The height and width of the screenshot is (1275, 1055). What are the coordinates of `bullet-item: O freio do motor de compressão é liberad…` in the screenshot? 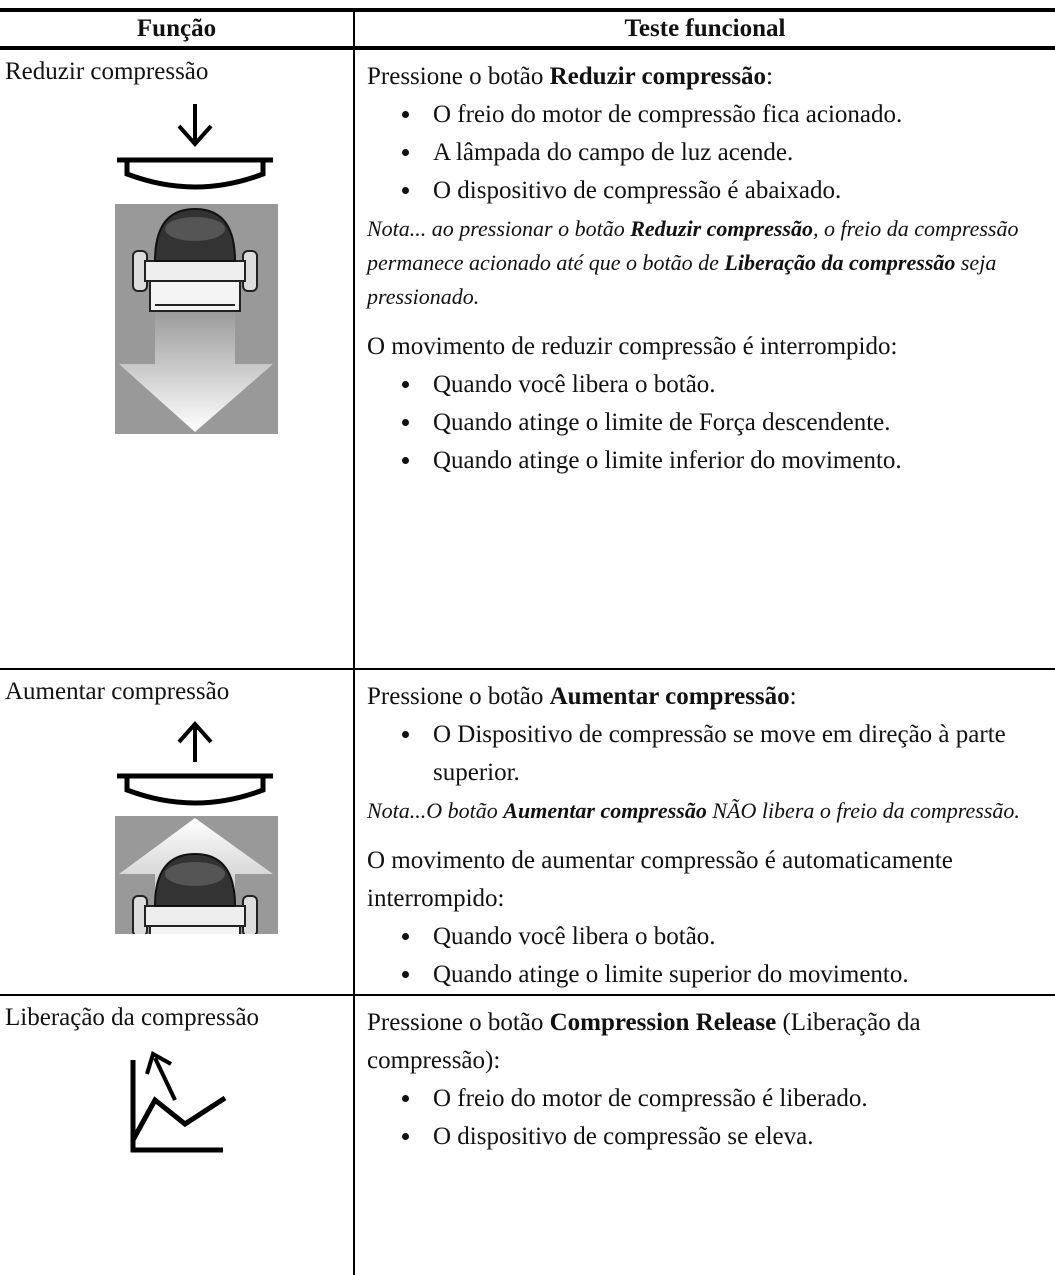 It's located at (739, 1099).